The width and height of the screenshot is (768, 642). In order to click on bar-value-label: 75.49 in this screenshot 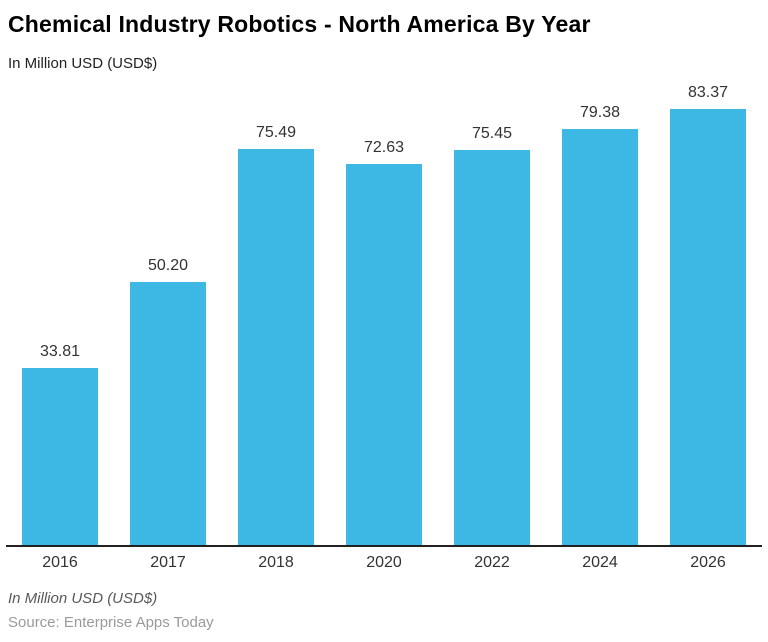, I will do `click(276, 132)`.